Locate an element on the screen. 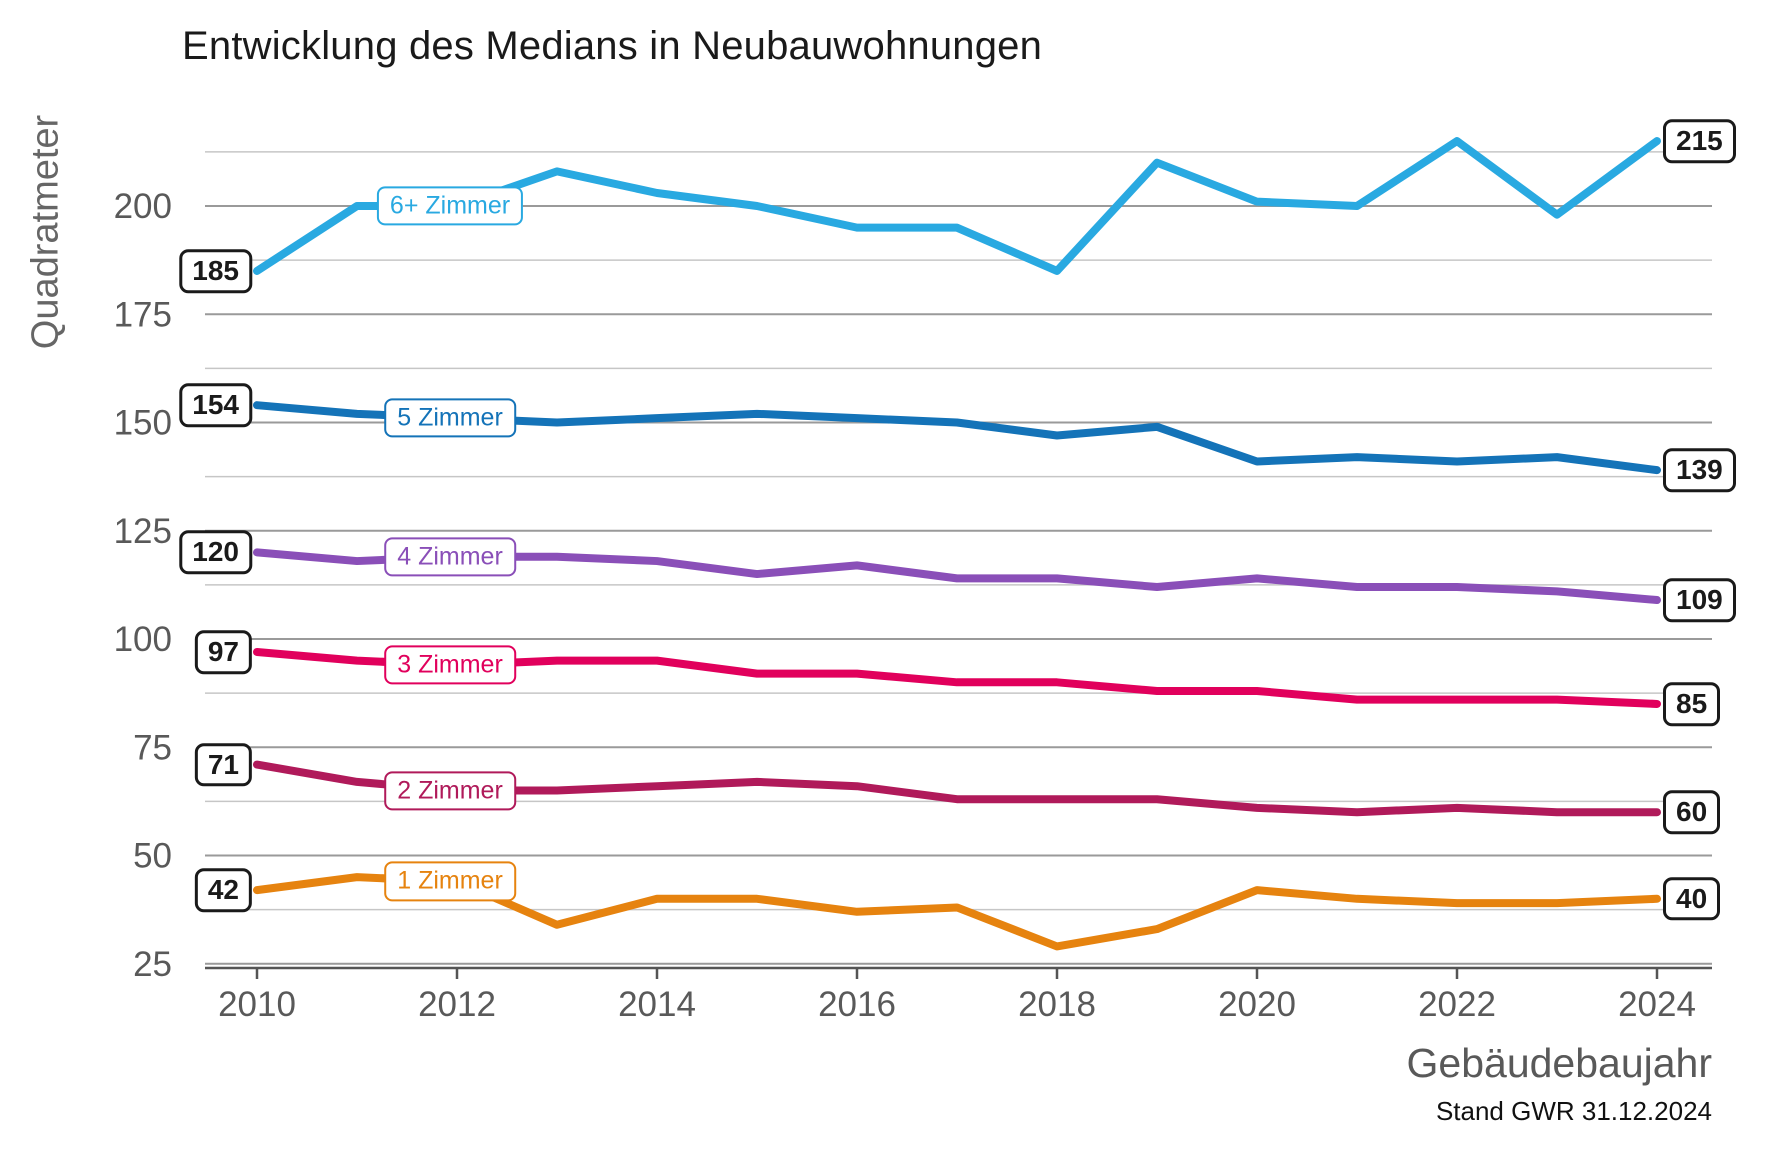 The image size is (1765, 1166). x-tick-label: 2014 is located at coordinates (657, 1004).